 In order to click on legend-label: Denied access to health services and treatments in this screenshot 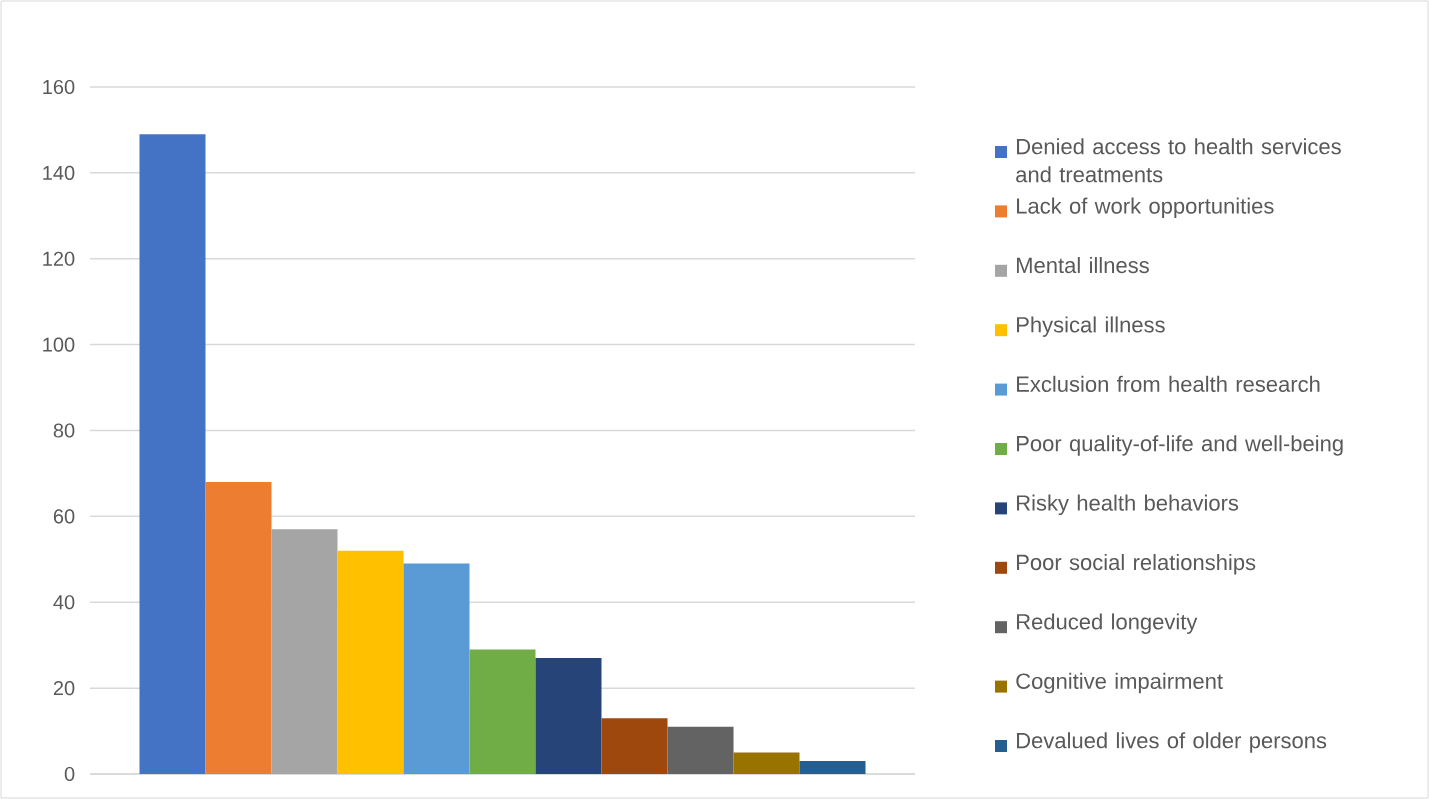, I will do `click(1178, 160)`.